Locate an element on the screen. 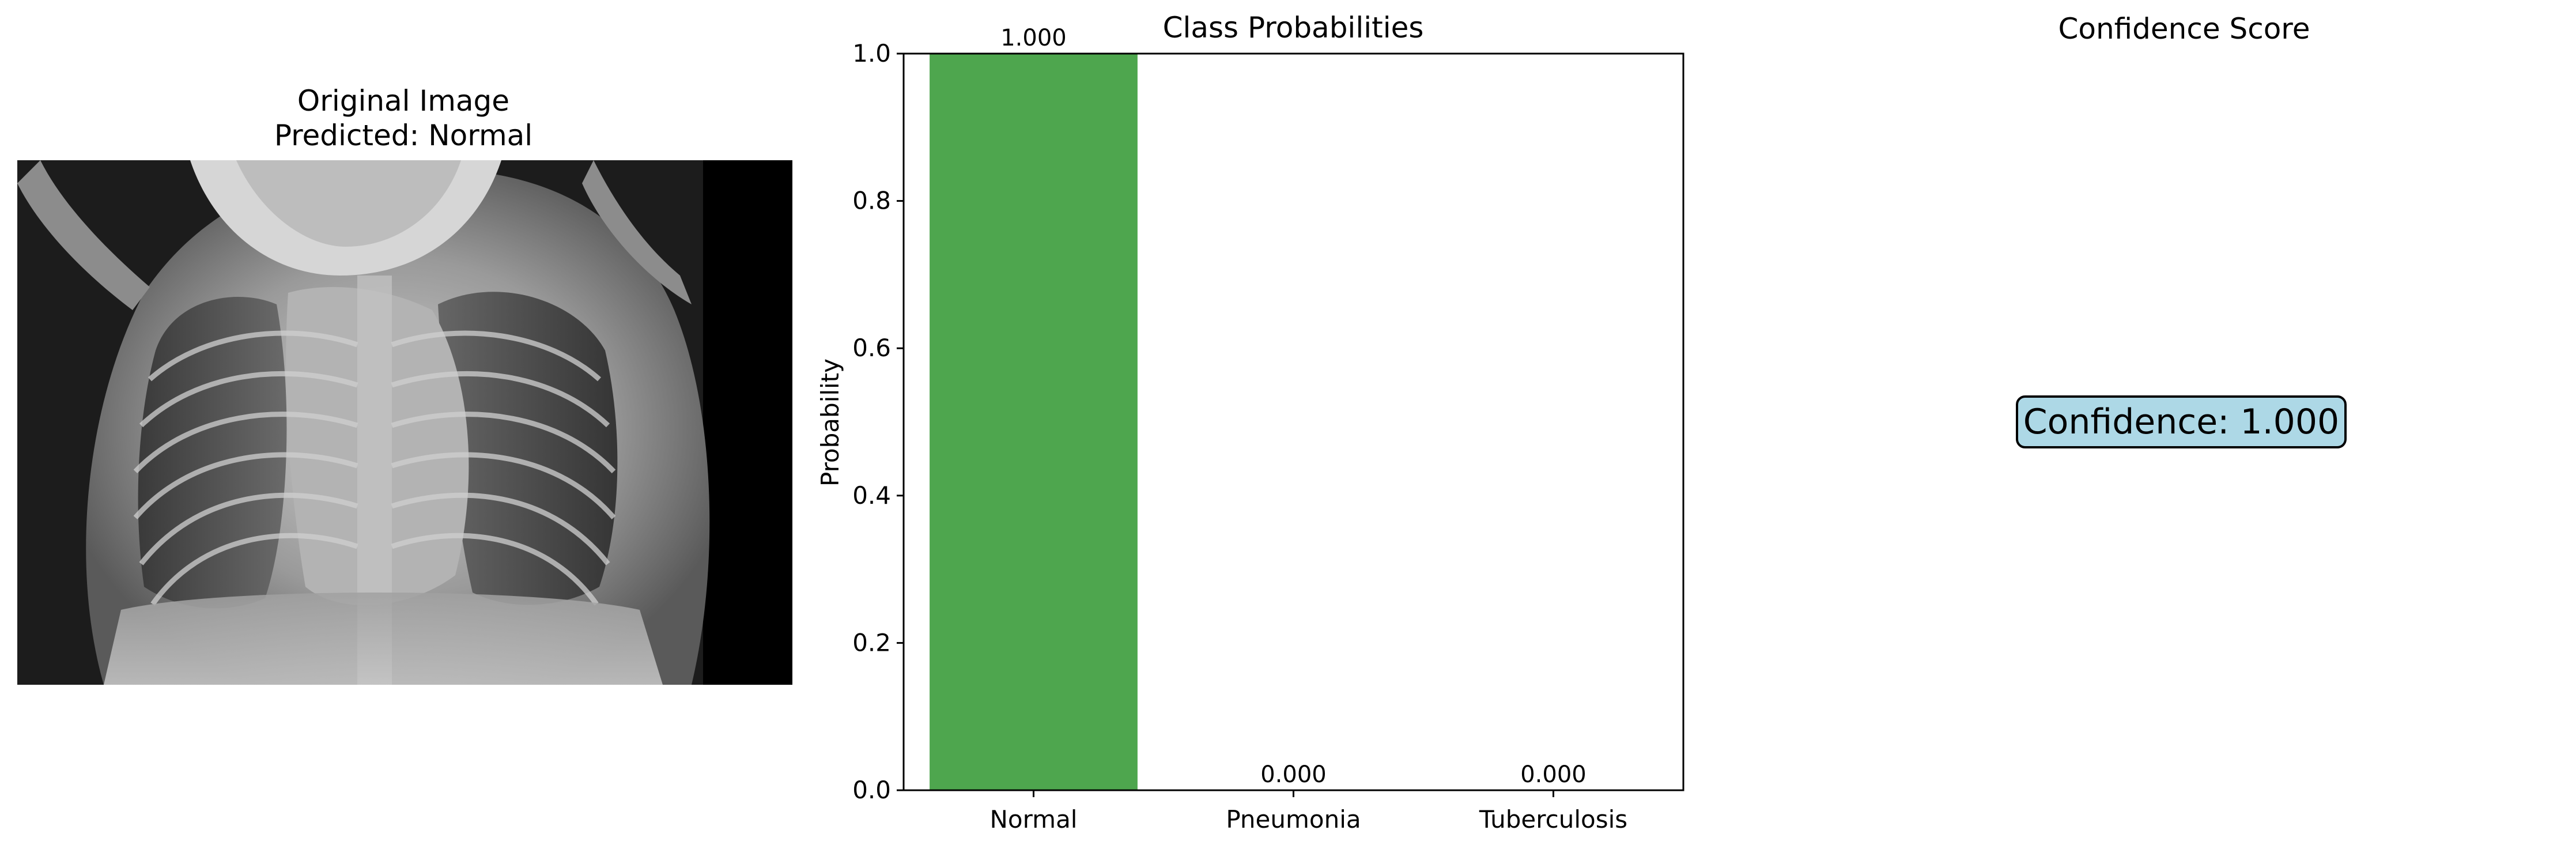 The image size is (2576, 845). prediction-label: Predicted: Normal is located at coordinates (403, 135).